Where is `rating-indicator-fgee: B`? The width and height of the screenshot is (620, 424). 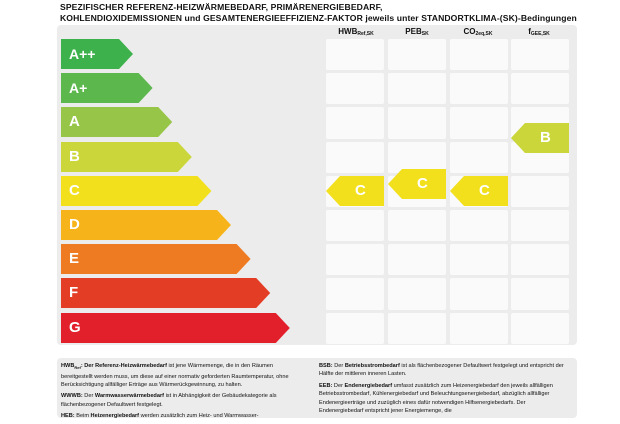
rating-indicator-fgee: B is located at coordinates (540, 137).